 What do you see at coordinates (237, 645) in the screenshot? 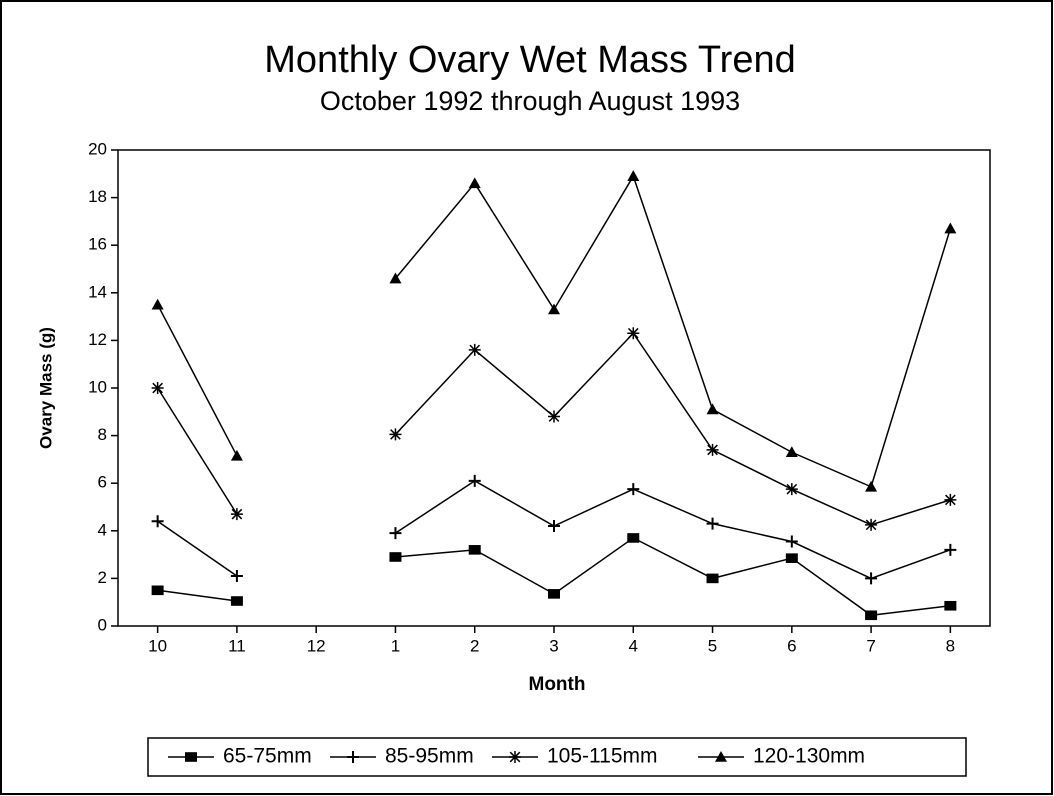
I see `x-tick-label: 11` at bounding box center [237, 645].